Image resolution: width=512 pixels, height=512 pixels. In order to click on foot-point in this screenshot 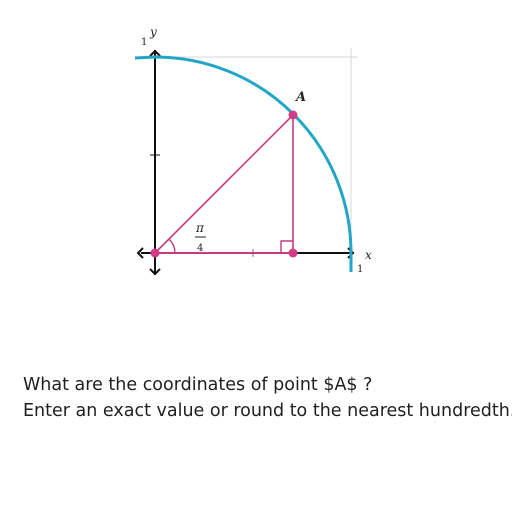, I will do `click(293, 253)`.